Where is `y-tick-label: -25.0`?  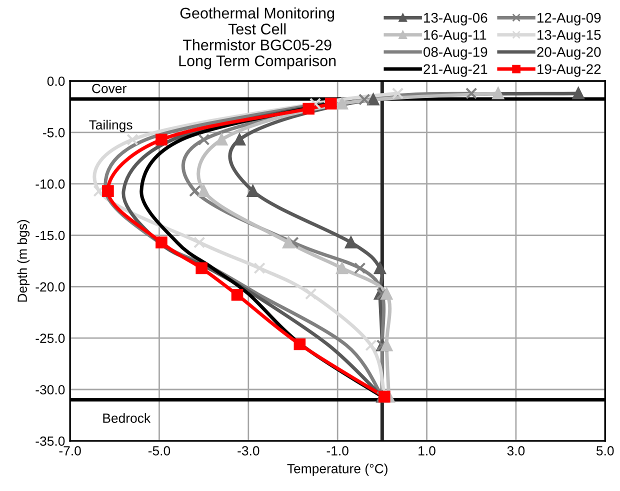 y-tick-label: -25.0 is located at coordinates (50, 338).